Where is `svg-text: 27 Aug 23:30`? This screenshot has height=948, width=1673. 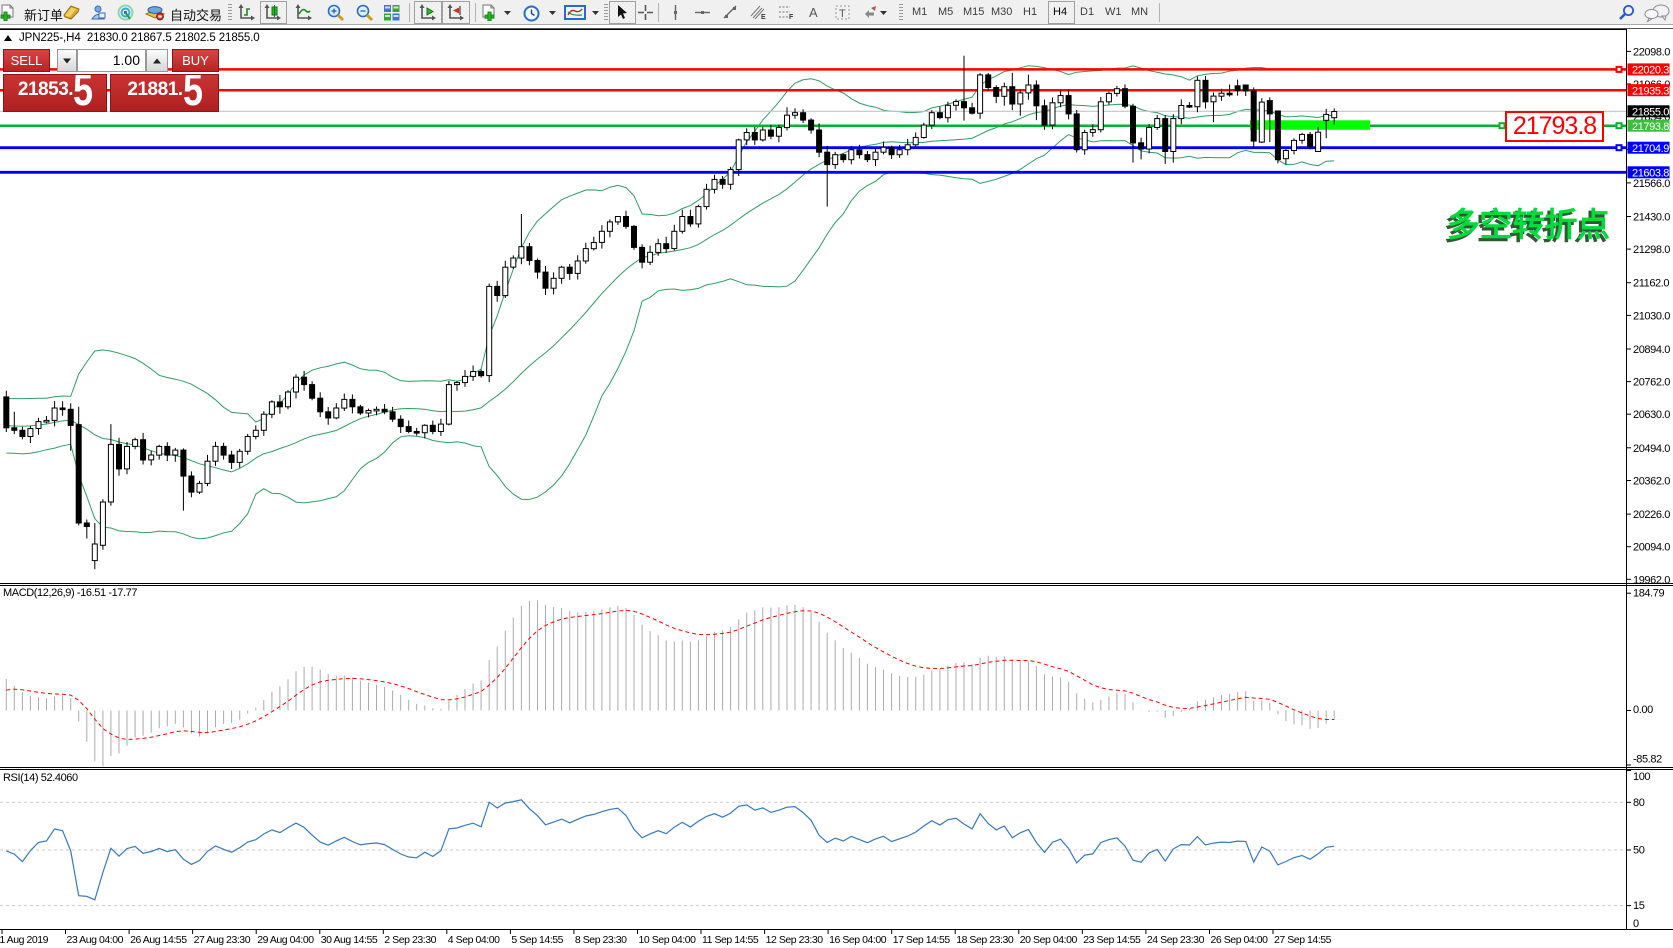 svg-text: 27 Aug 23:30 is located at coordinates (222, 940).